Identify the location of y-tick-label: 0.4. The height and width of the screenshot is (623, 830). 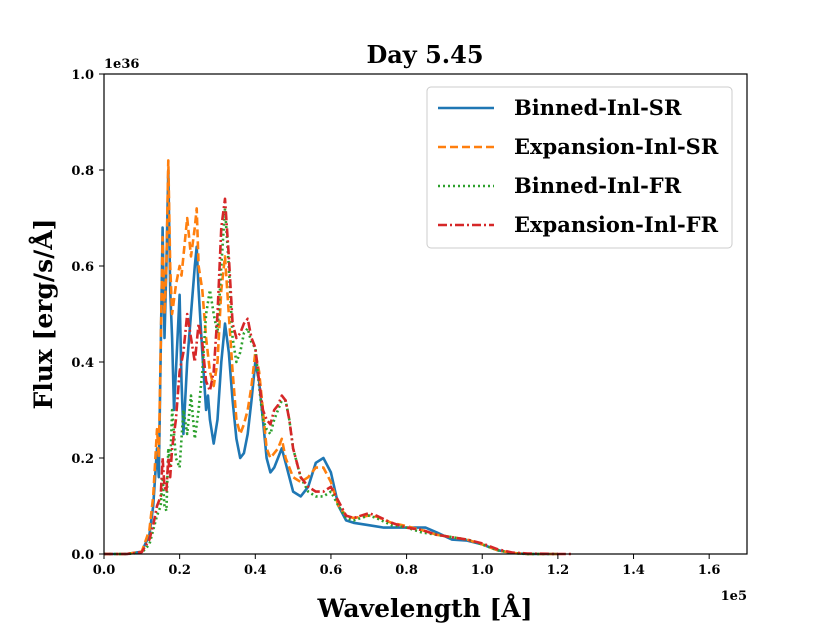
(82, 363).